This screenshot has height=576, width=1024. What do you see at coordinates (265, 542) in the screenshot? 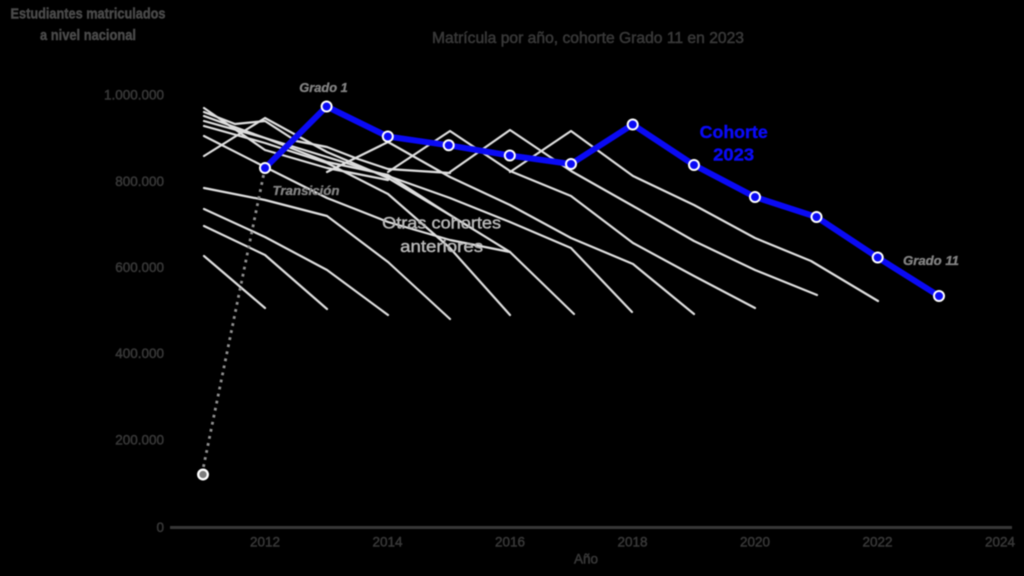
I see `svg-text: 2012` at bounding box center [265, 542].